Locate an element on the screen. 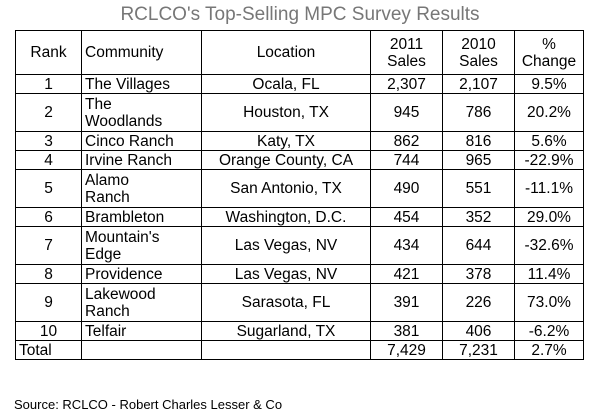  location-cell: Houston, TX is located at coordinates (286, 112).